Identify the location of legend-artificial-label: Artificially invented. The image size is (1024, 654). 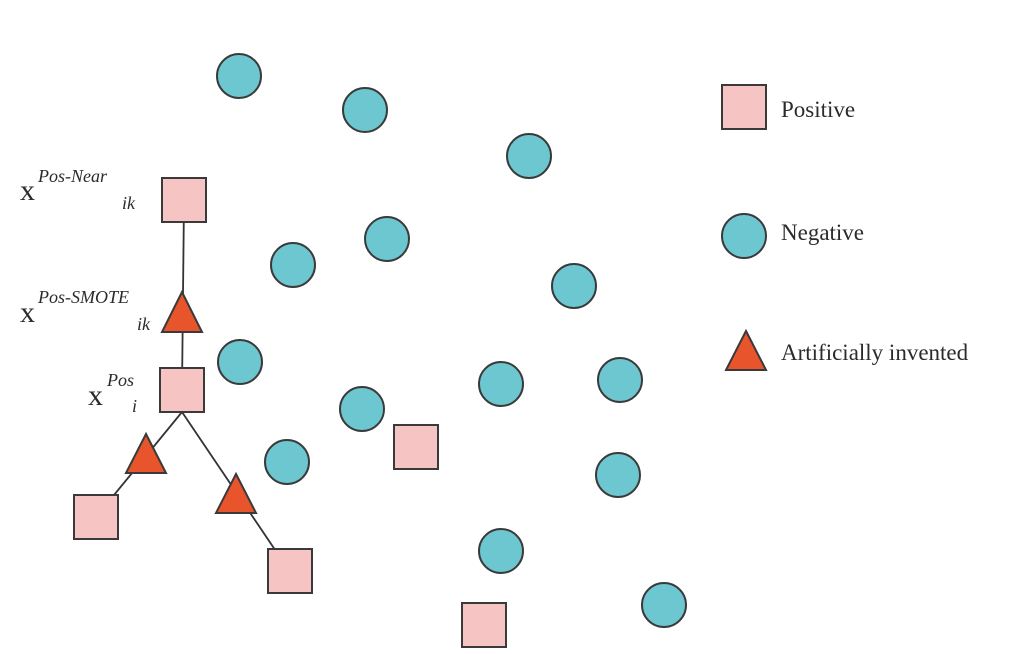
(875, 352).